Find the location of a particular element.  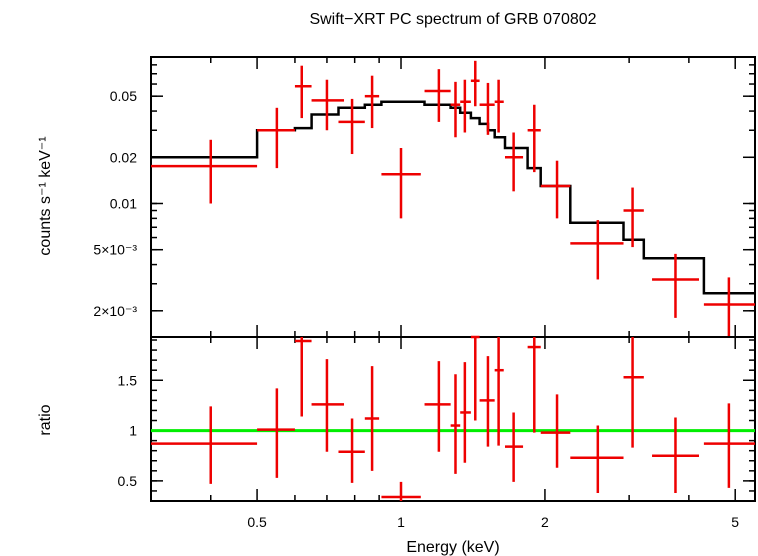

x-tick-label: 0.5 is located at coordinates (257, 522).